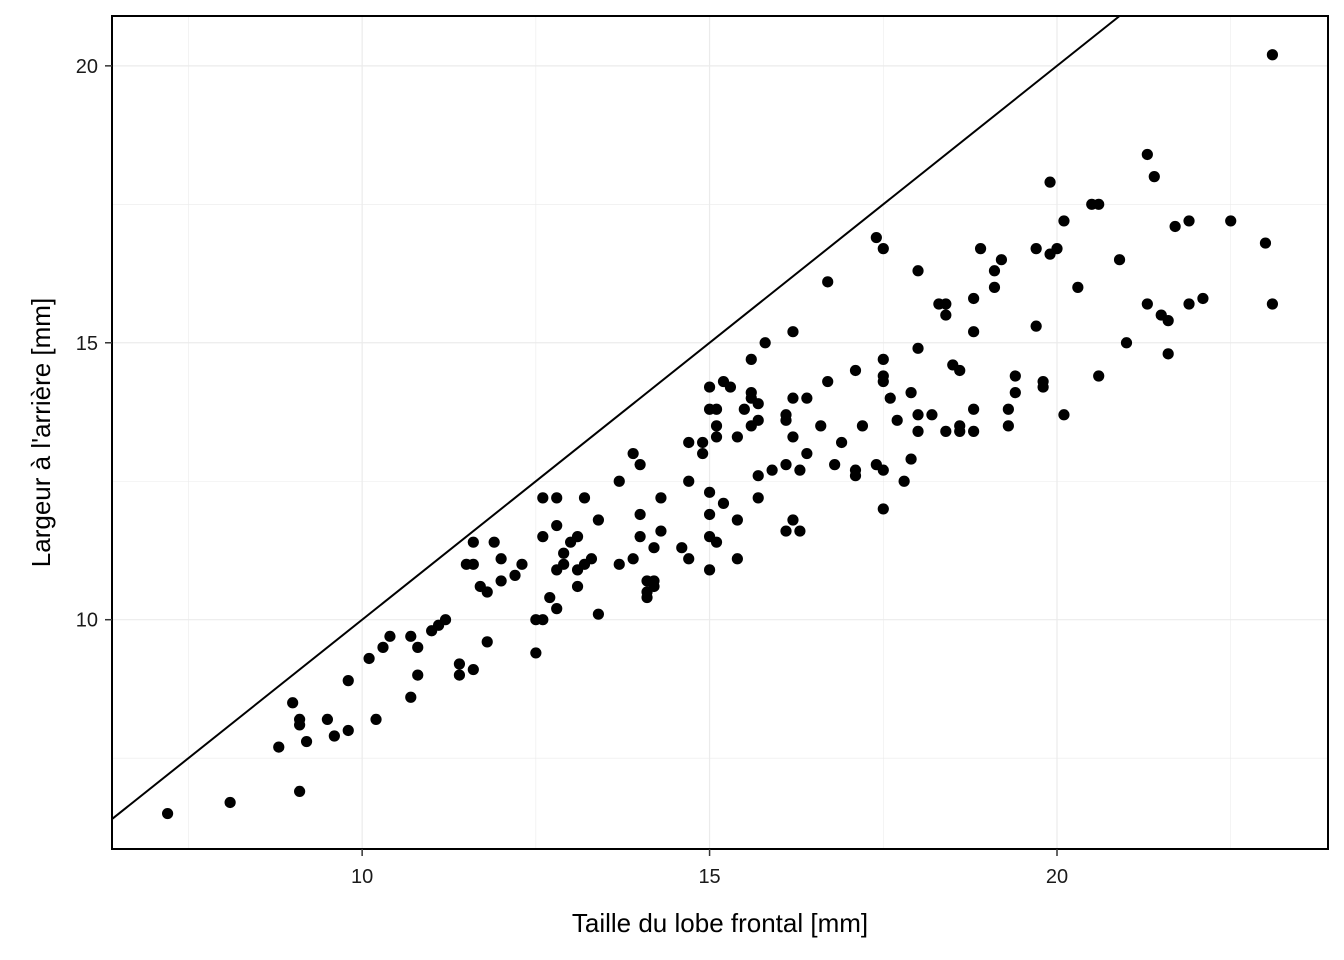  Describe the element at coordinates (87, 344) in the screenshot. I see `y-tick-label: 15` at that location.